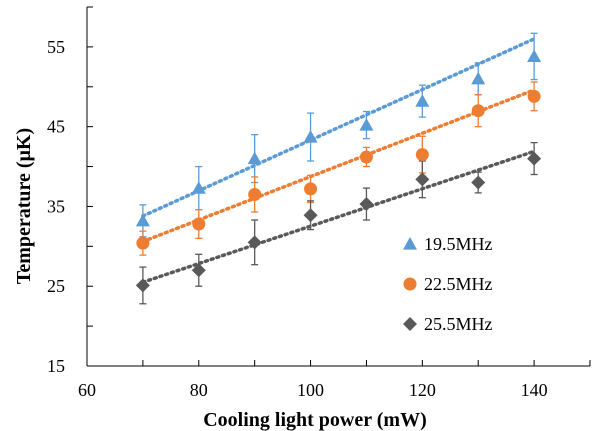  I want to click on legend-marker-22-5mhz, so click(410, 284).